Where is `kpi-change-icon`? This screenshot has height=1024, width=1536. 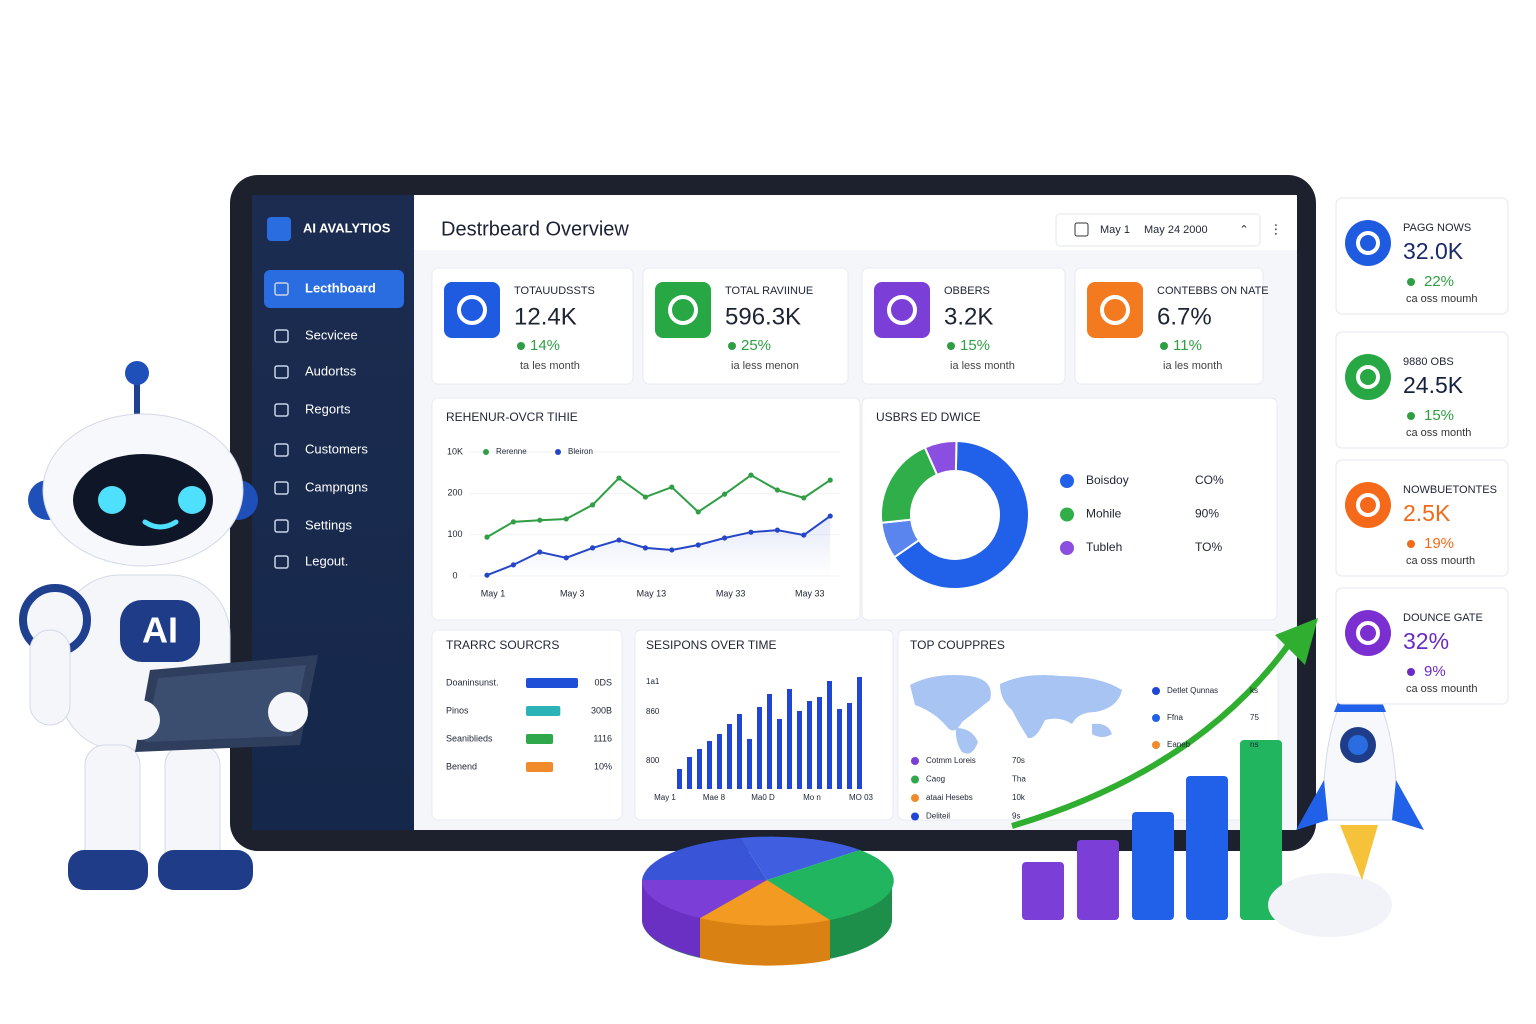 kpi-change-icon is located at coordinates (732, 346).